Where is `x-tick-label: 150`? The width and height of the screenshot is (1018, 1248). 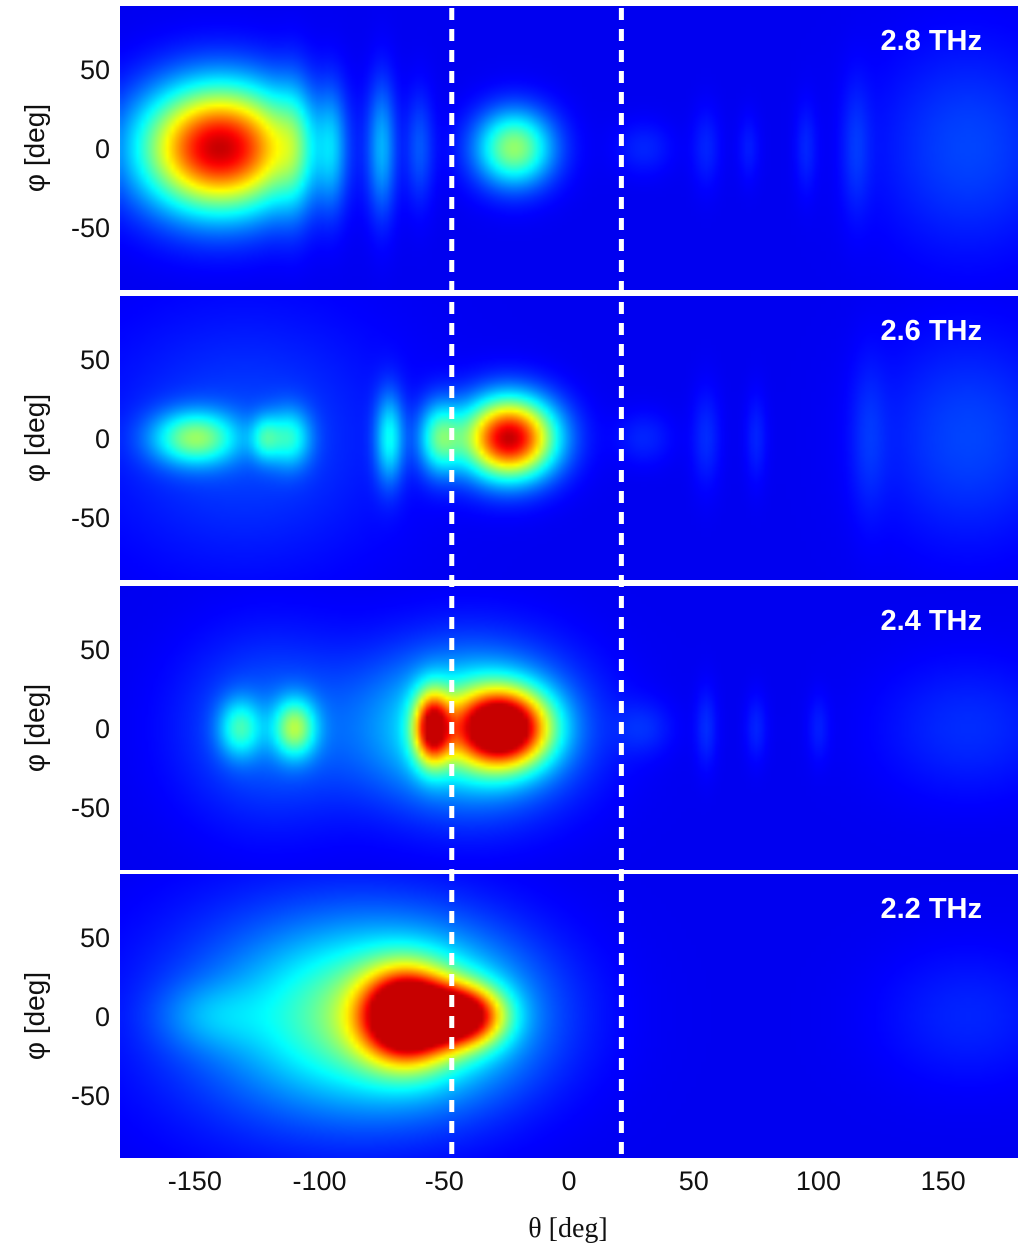 x-tick-label: 150 is located at coordinates (943, 1181).